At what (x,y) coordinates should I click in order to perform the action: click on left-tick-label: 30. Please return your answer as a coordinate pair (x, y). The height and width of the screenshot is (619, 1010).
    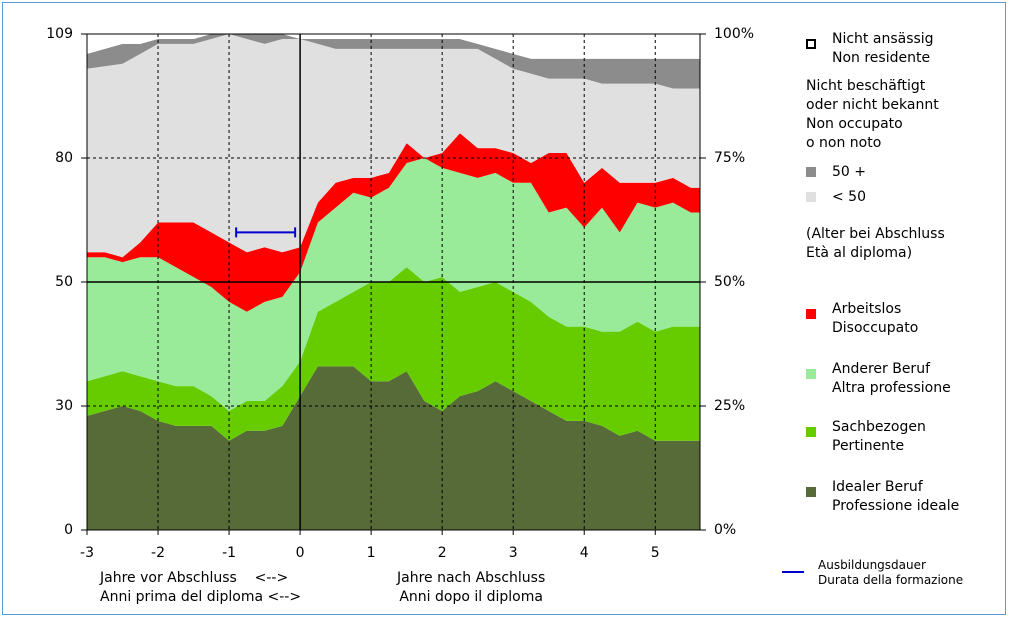
    Looking at the image, I should click on (64, 406).